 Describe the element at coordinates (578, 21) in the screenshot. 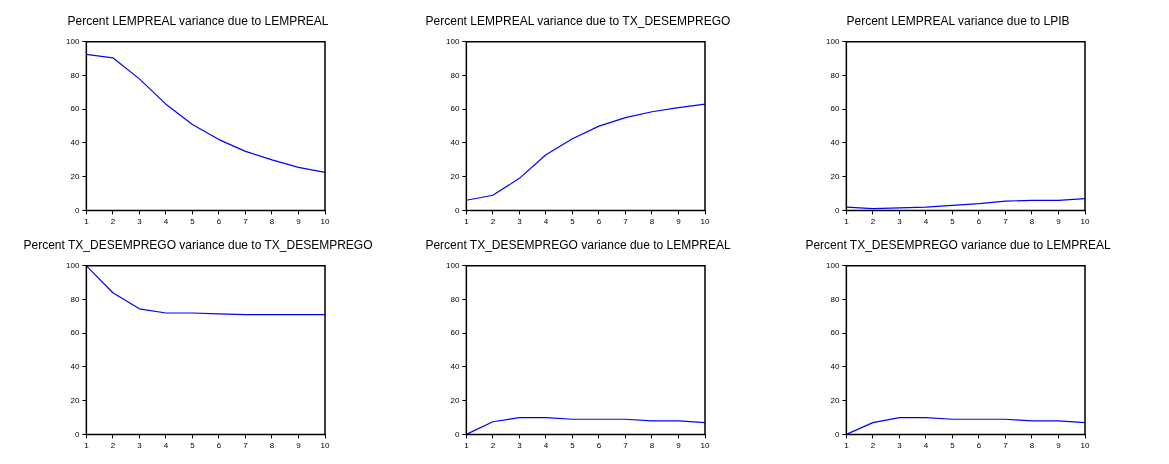

I see `chart-title: Percent LEMPREAL variance due to TX_DESEMPREGO` at that location.